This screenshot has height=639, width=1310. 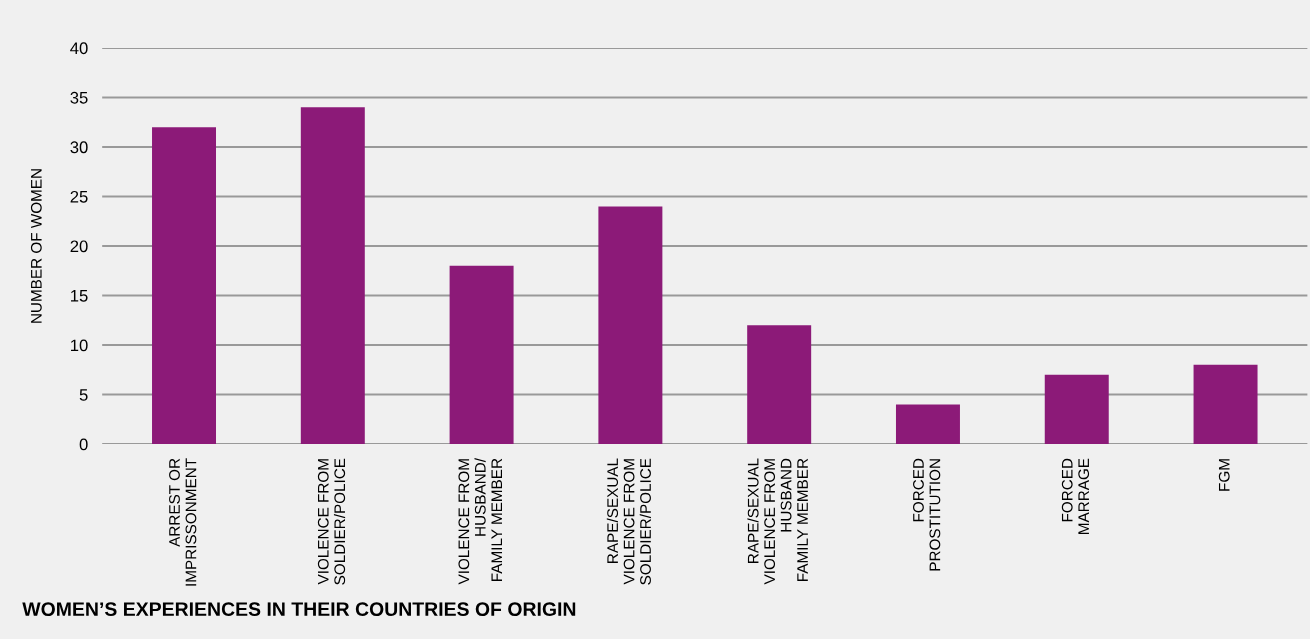 I want to click on y-tick-label: 30, so click(x=79, y=147).